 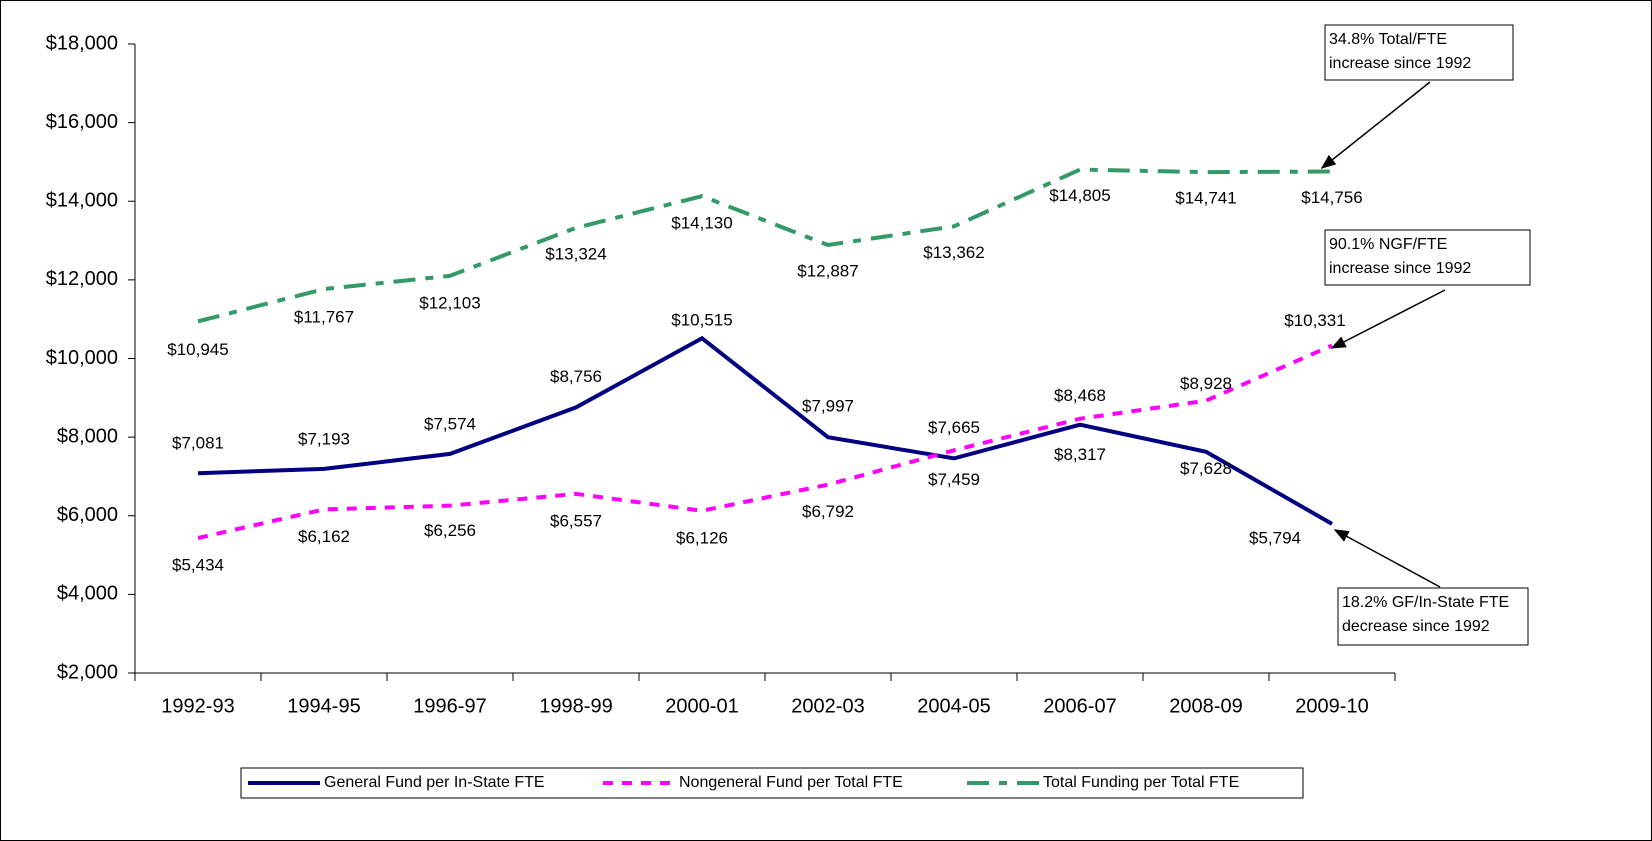 I want to click on y-tick-label: $6,000, so click(x=87, y=515).